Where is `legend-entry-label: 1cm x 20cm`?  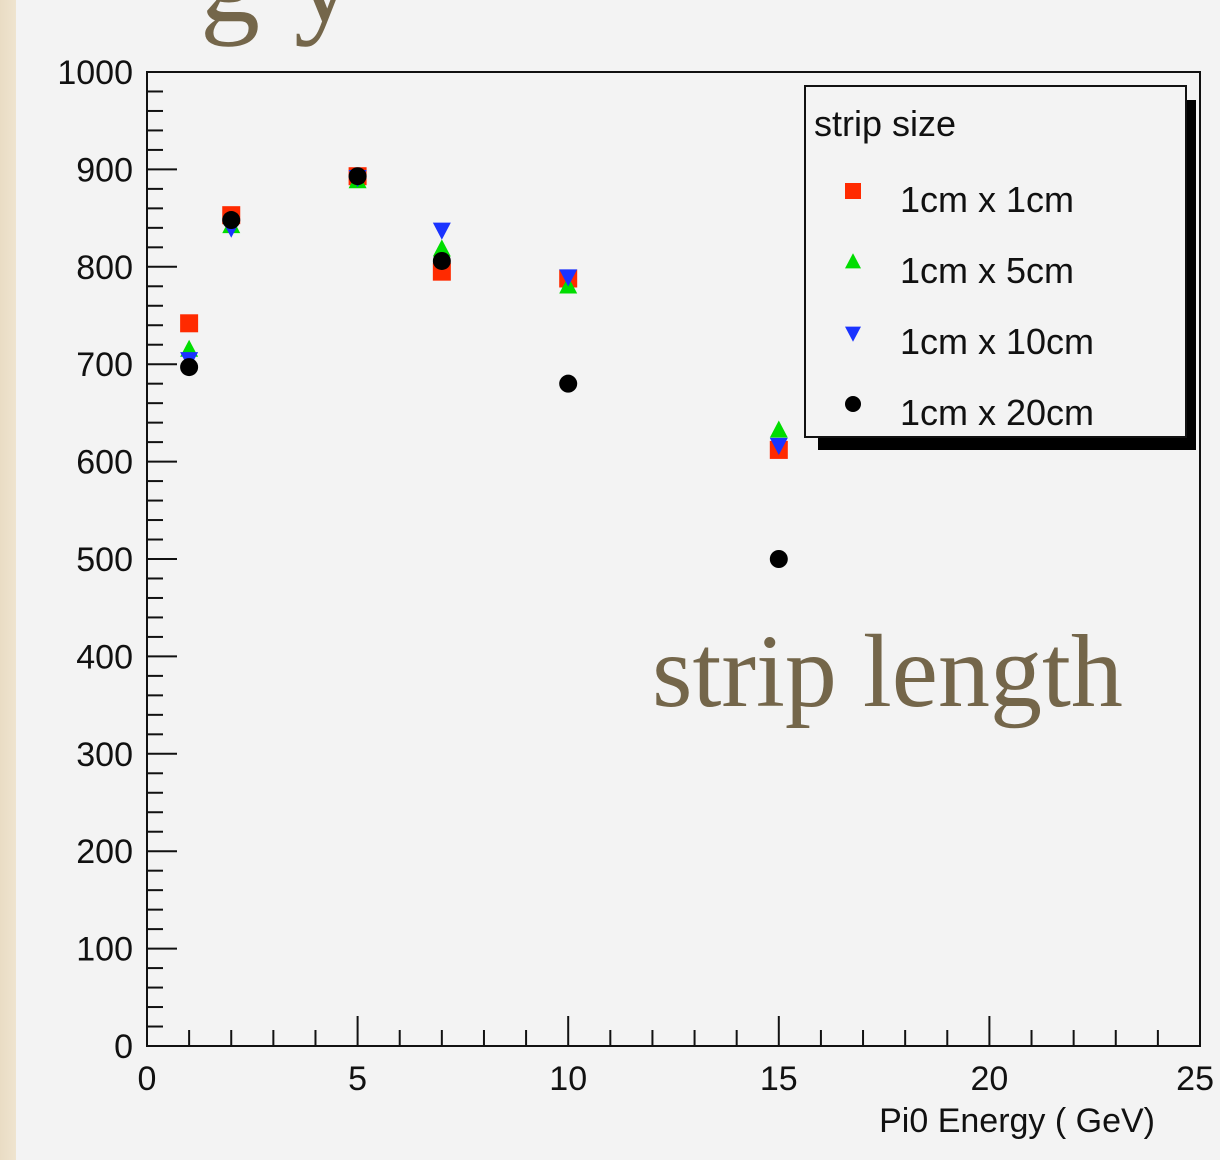
legend-entry-label: 1cm x 20cm is located at coordinates (997, 412).